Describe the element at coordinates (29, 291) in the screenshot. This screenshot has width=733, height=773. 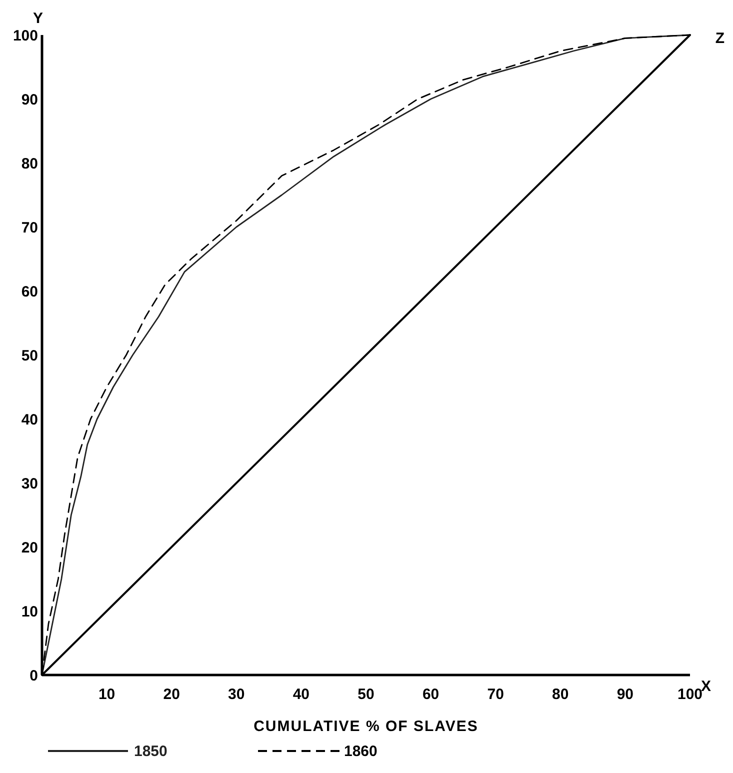
I see `y-tick-label: 60` at that location.